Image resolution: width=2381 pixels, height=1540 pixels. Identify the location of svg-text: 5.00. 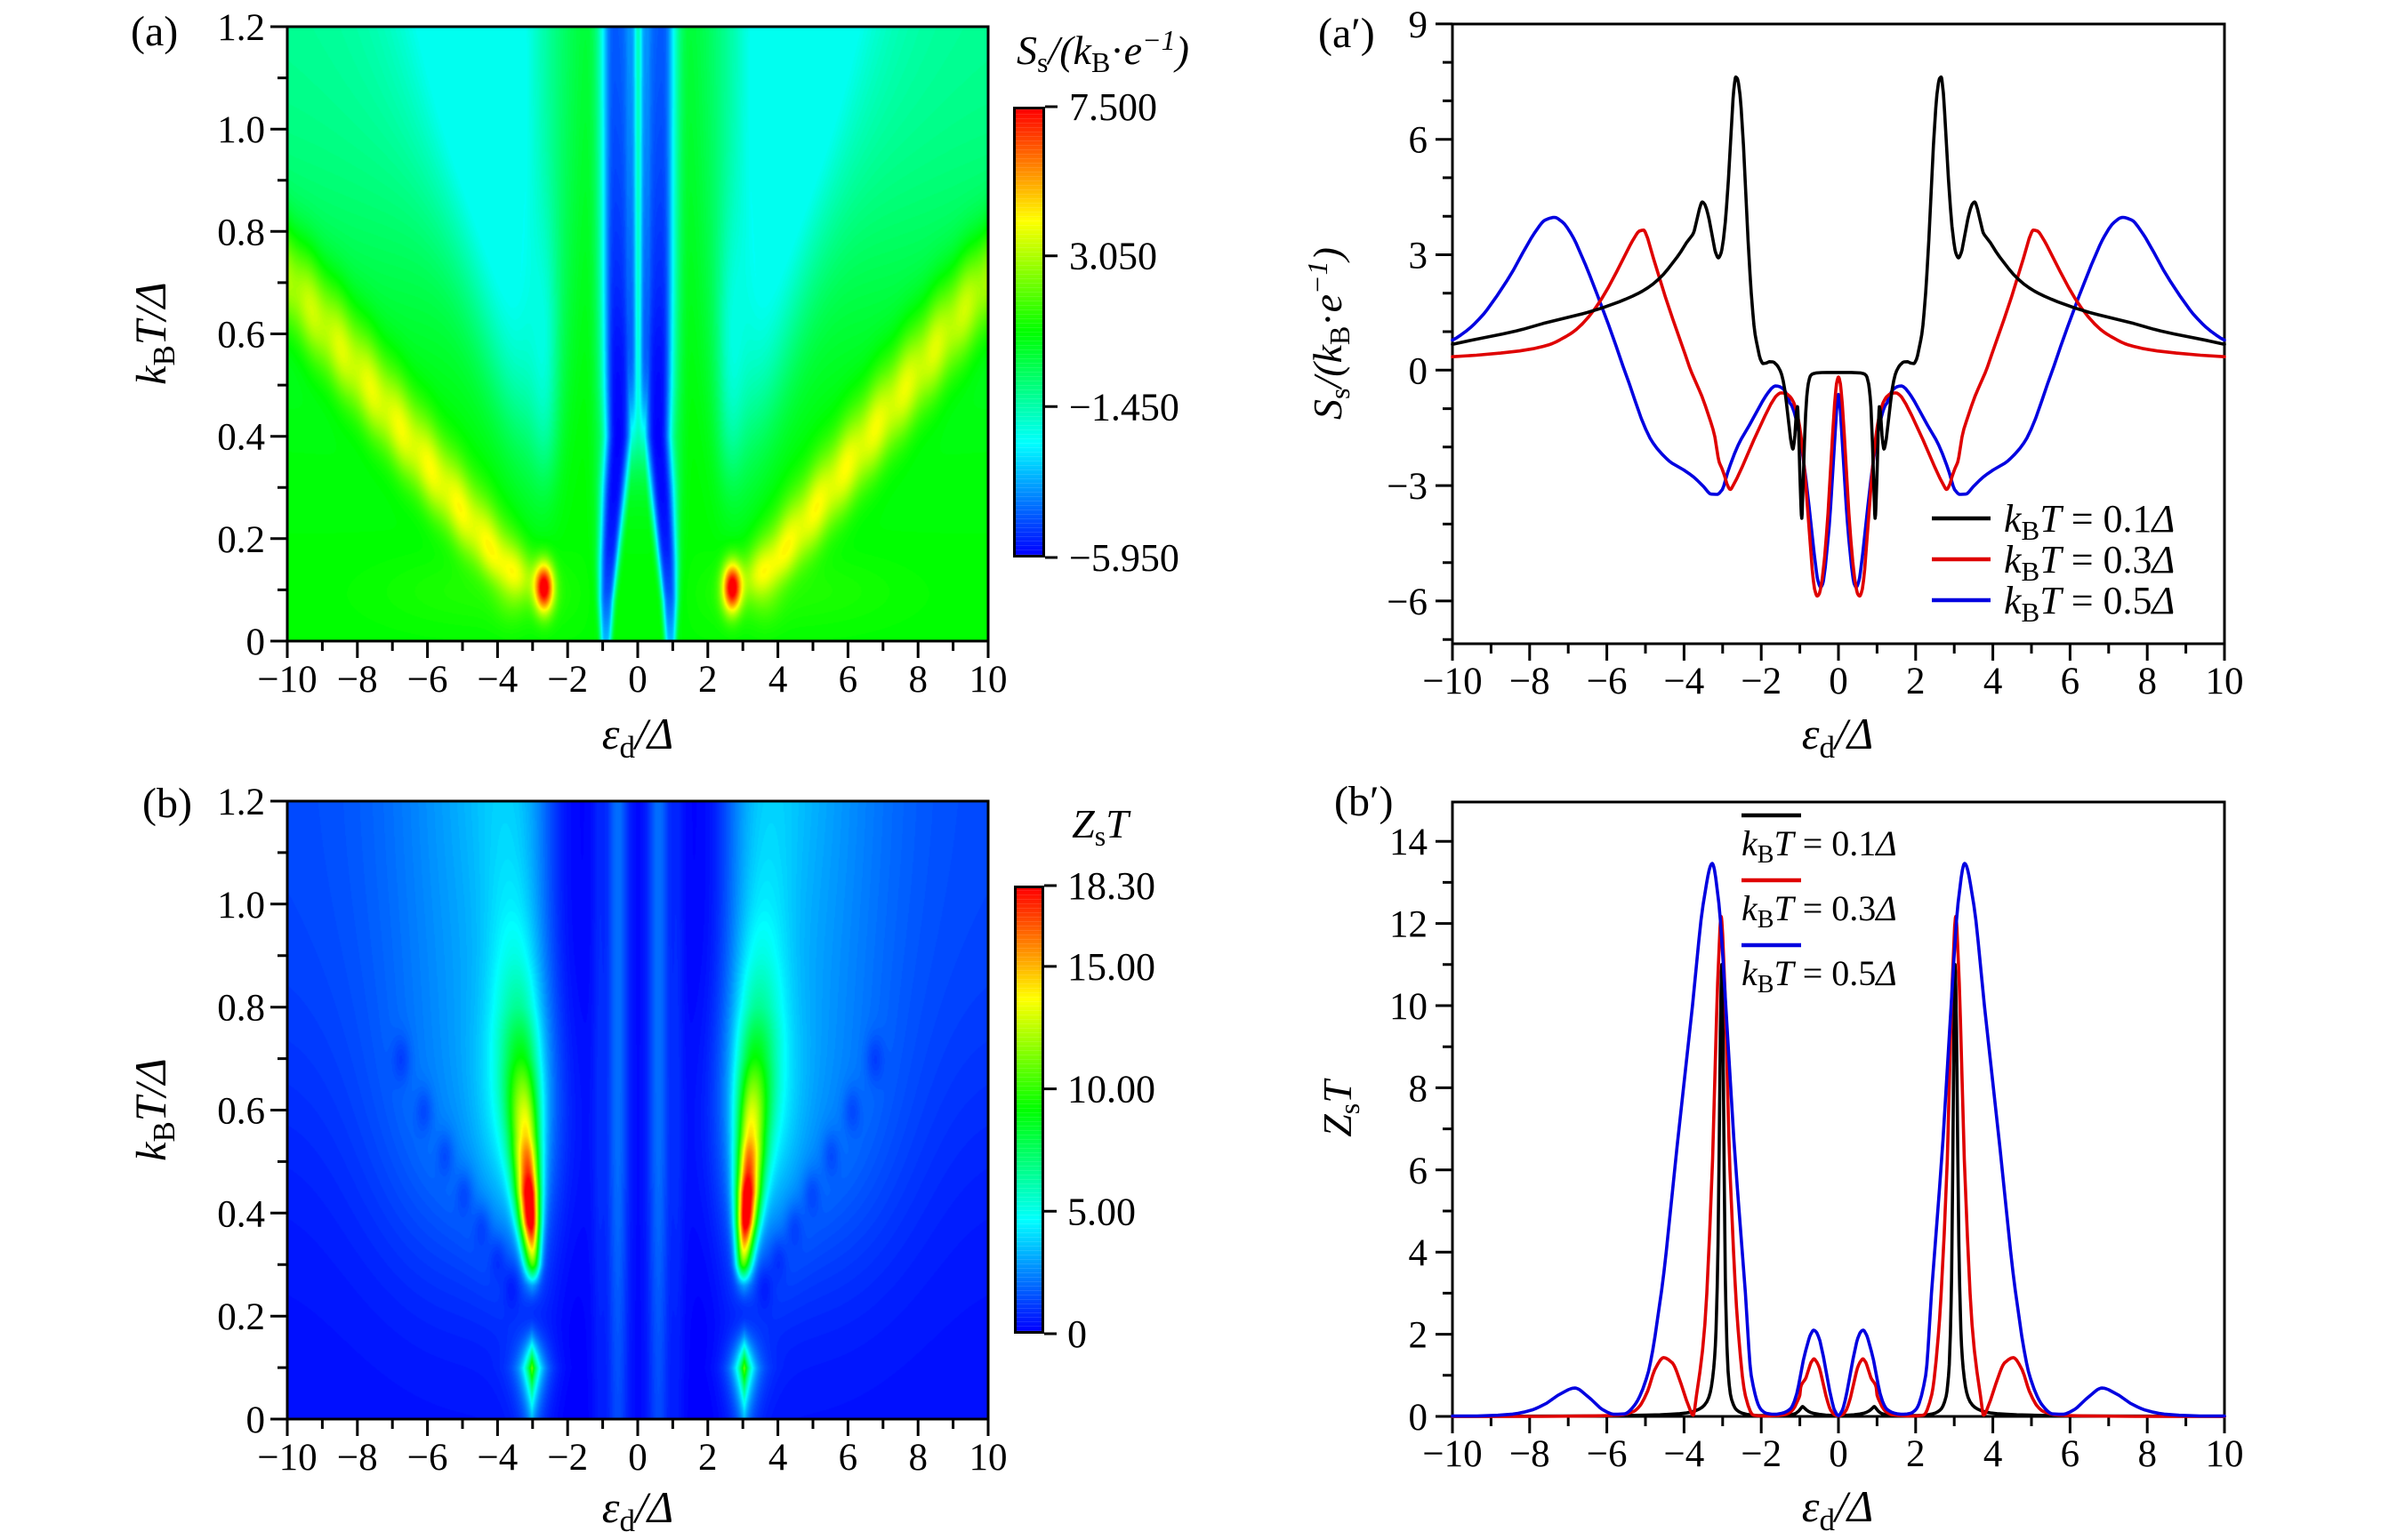
(1101, 1212).